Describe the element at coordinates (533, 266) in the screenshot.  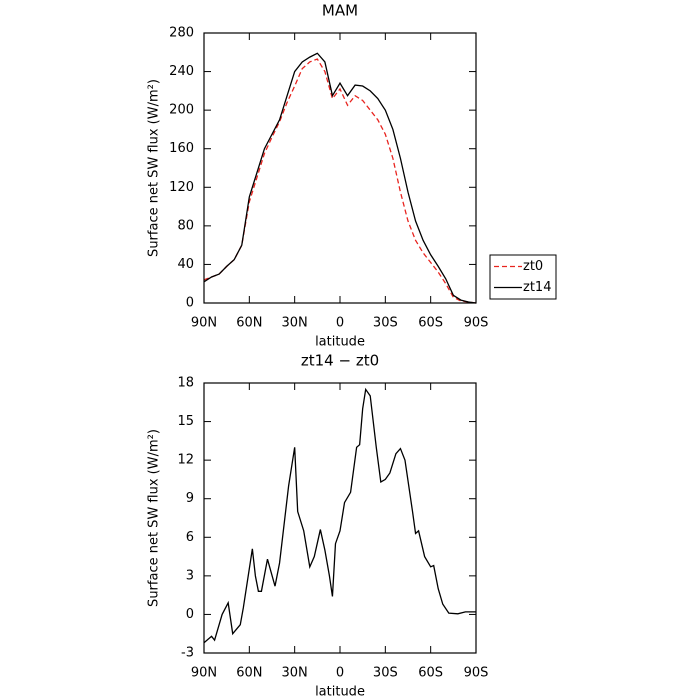
I see `legend-label: zt0` at that location.